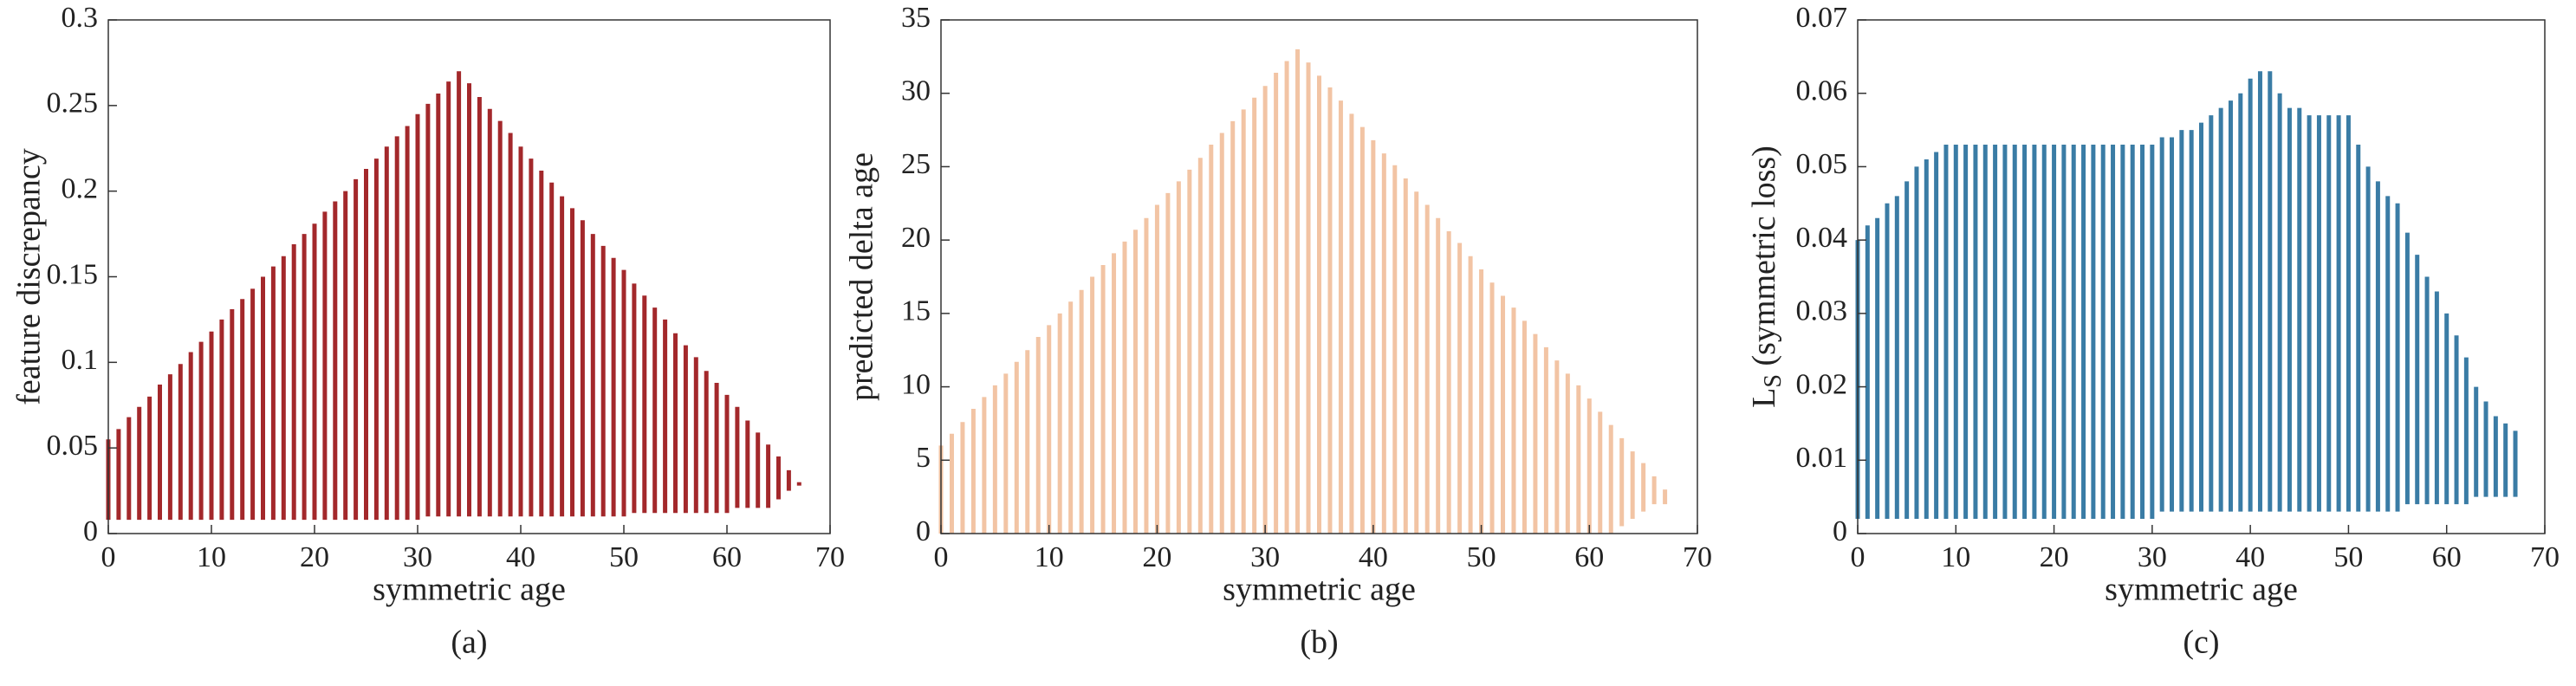 This screenshot has width=2576, height=686. I want to click on y-axis-label: predicted delta age, so click(862, 276).